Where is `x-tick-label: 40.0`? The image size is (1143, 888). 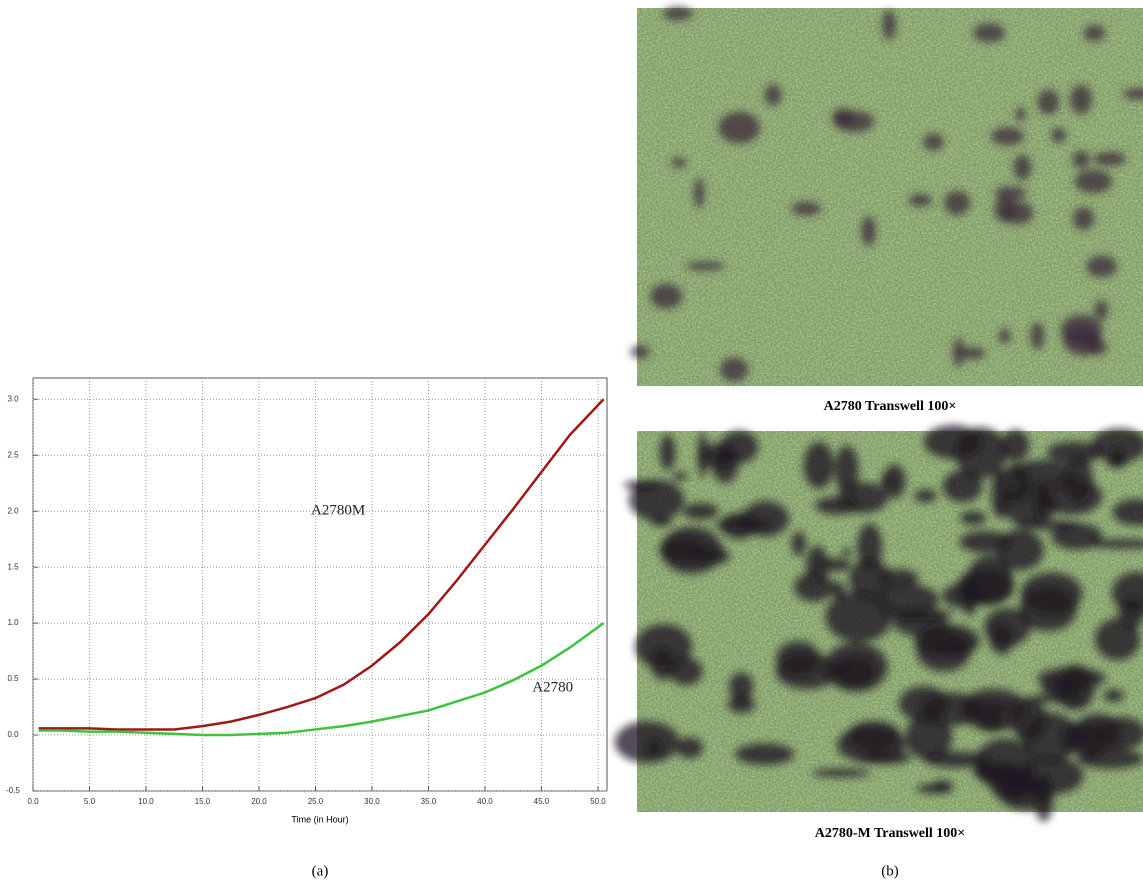 x-tick-label: 40.0 is located at coordinates (485, 801).